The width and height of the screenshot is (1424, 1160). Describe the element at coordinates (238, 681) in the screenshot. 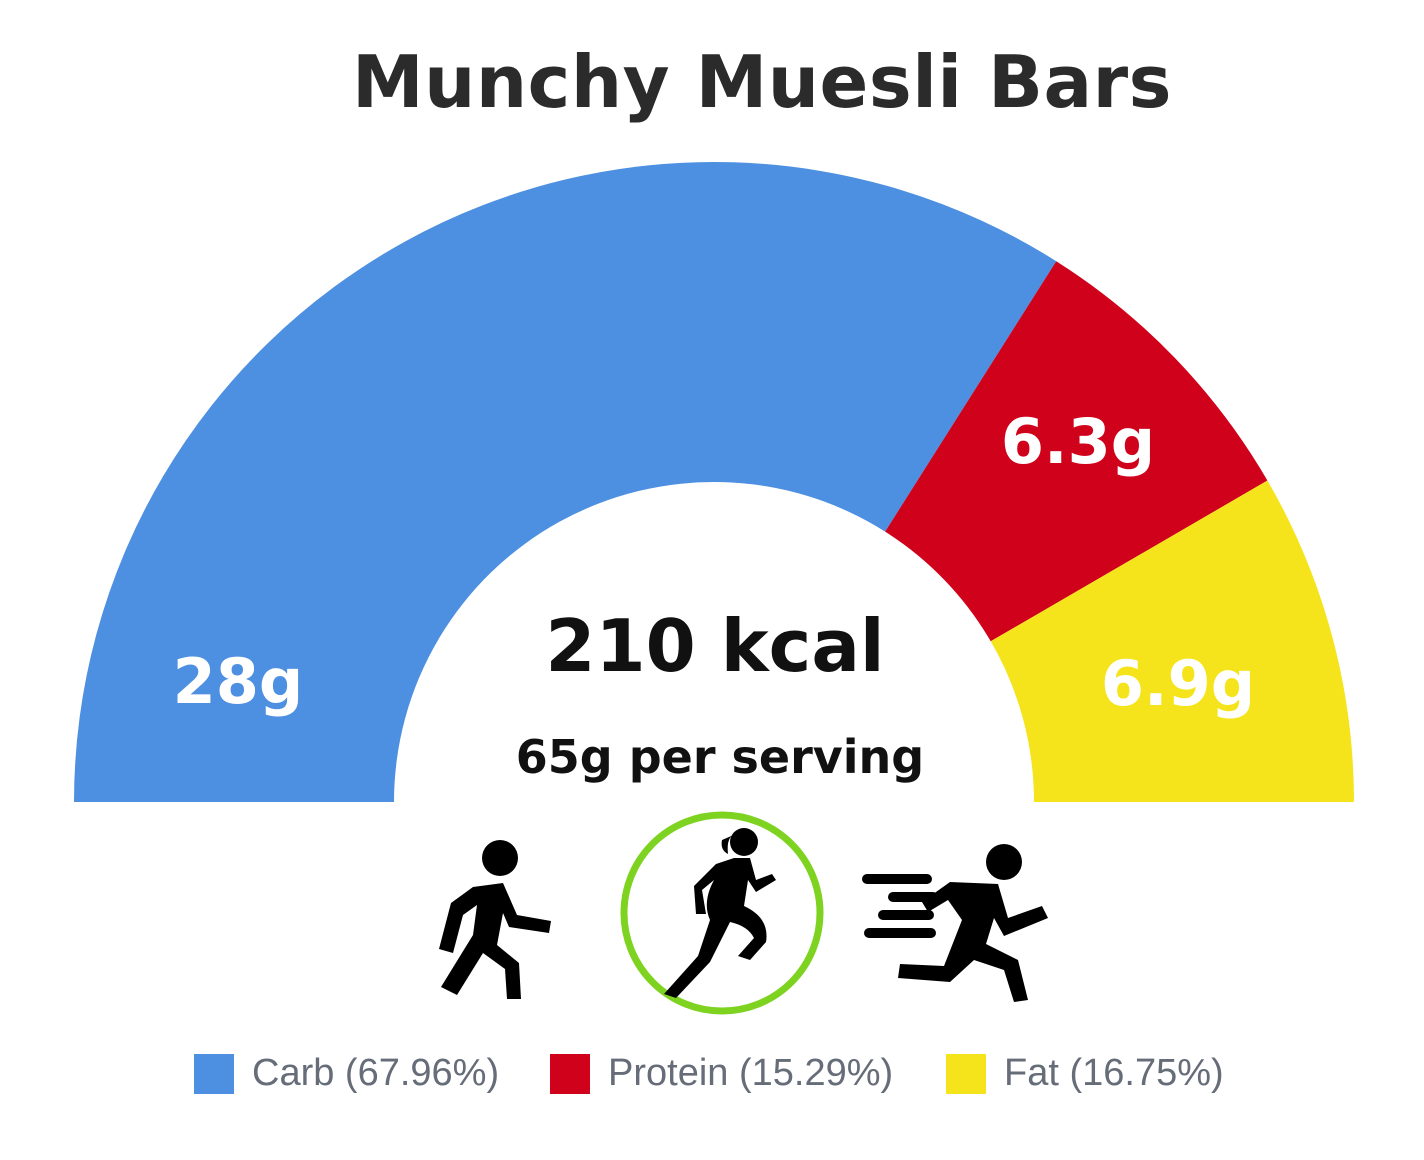

I see `carb-data-label: 28g` at that location.